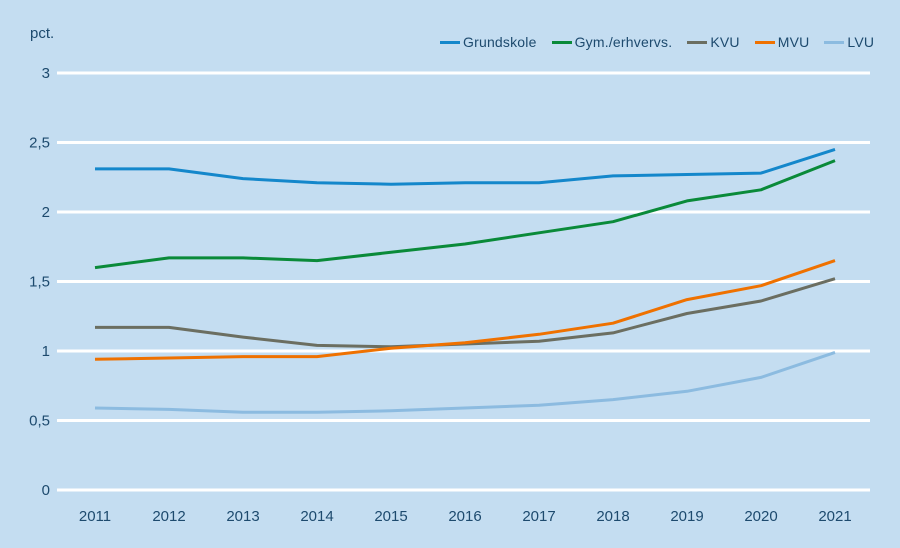  Describe the element at coordinates (538, 516) in the screenshot. I see `x-tick-label-2017: 2017` at that location.